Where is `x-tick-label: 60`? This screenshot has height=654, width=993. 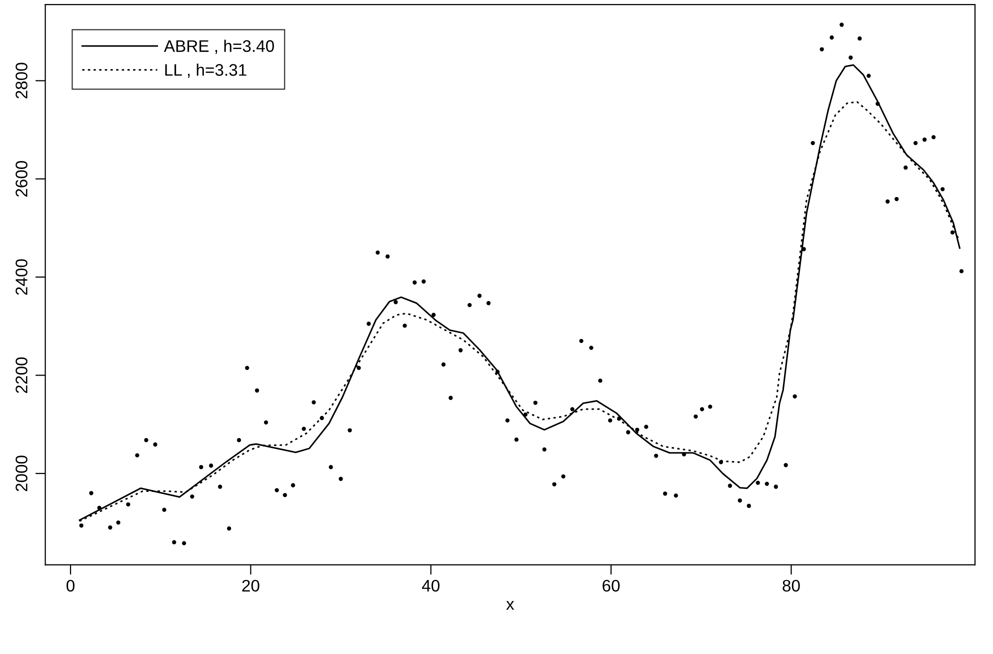 x-tick-label: 60 is located at coordinates (611, 586).